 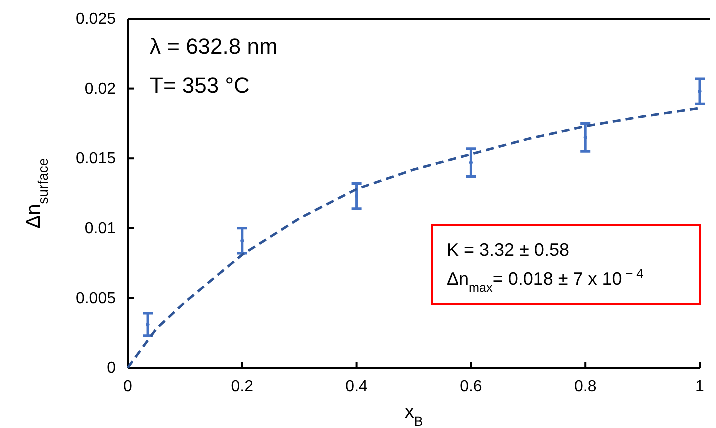 What do you see at coordinates (242, 387) in the screenshot?
I see `x-tick-label: 0.2` at bounding box center [242, 387].